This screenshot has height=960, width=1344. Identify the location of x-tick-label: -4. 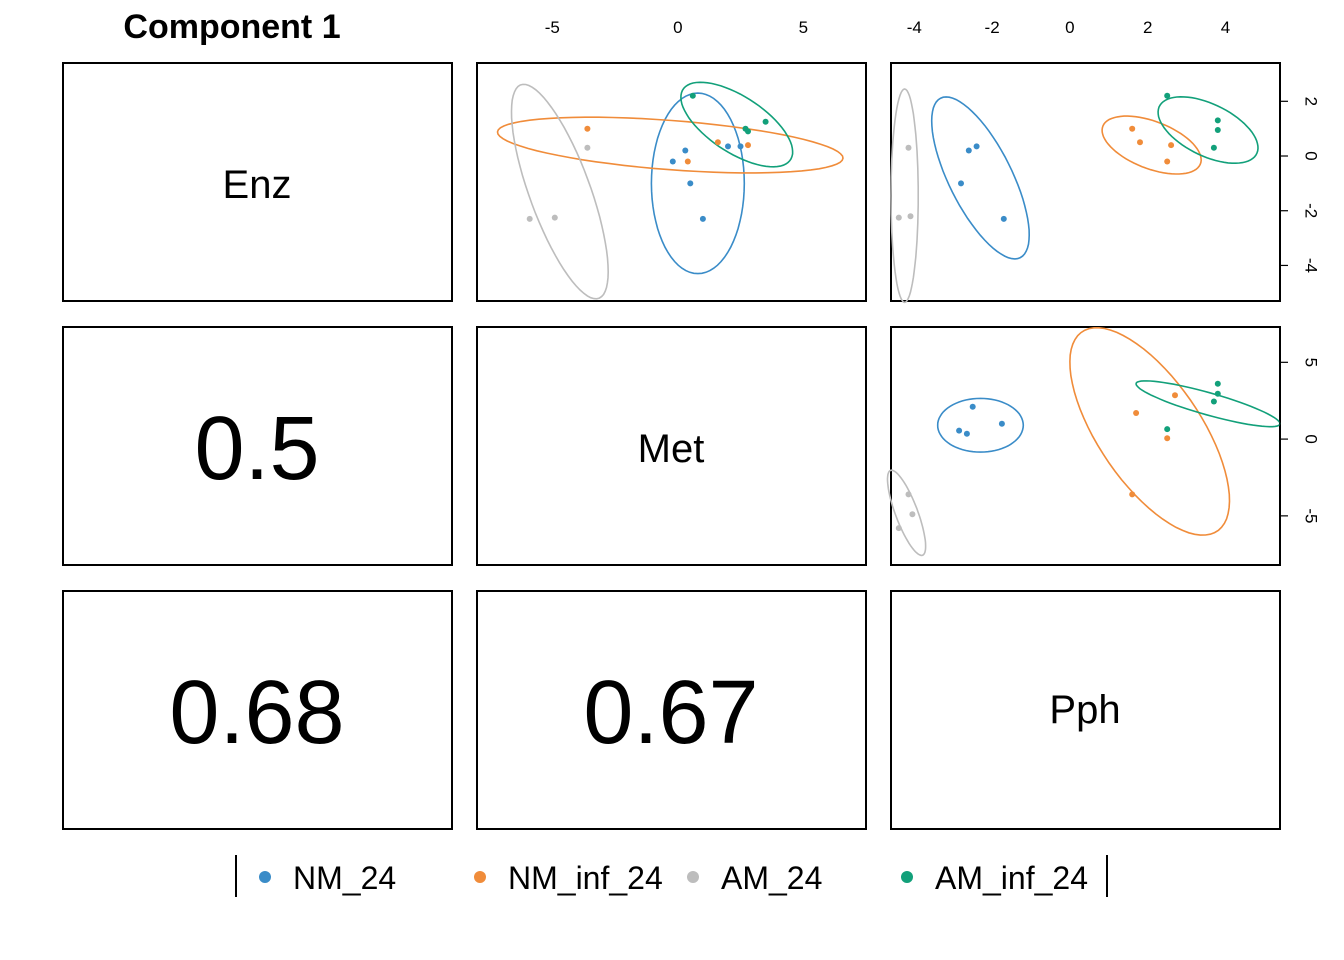
(914, 27).